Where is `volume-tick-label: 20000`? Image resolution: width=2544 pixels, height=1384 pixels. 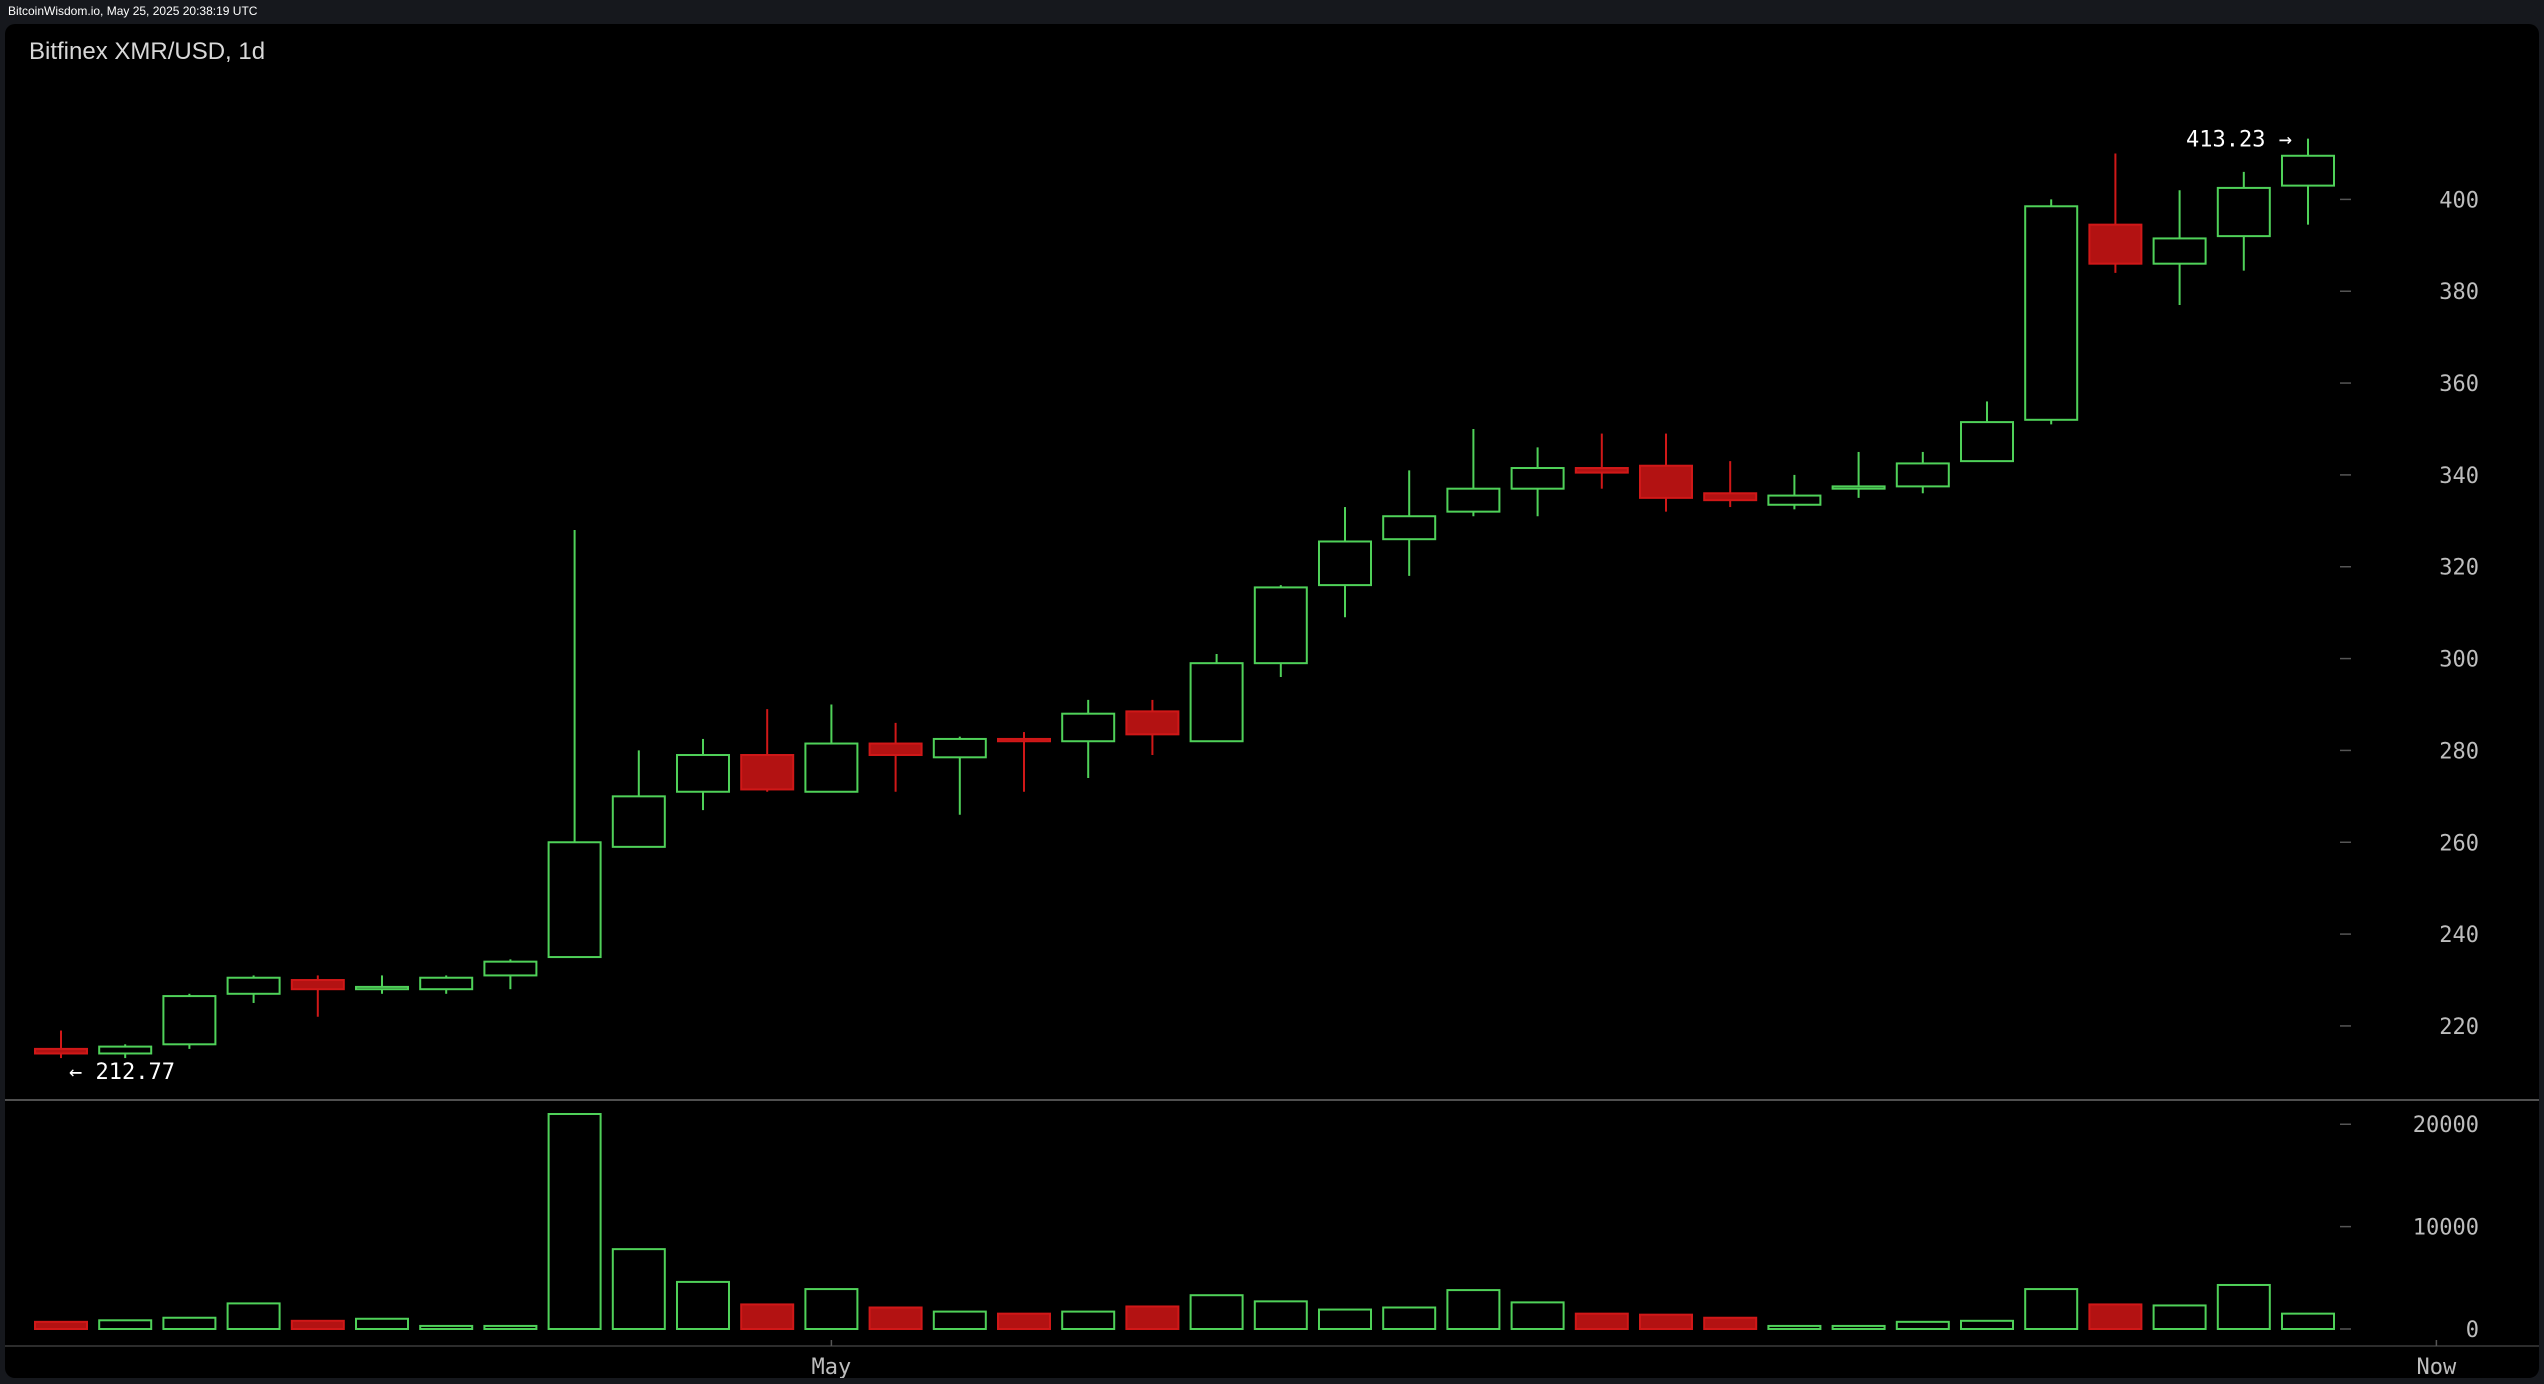
volume-tick-label: 20000 is located at coordinates (2446, 1125).